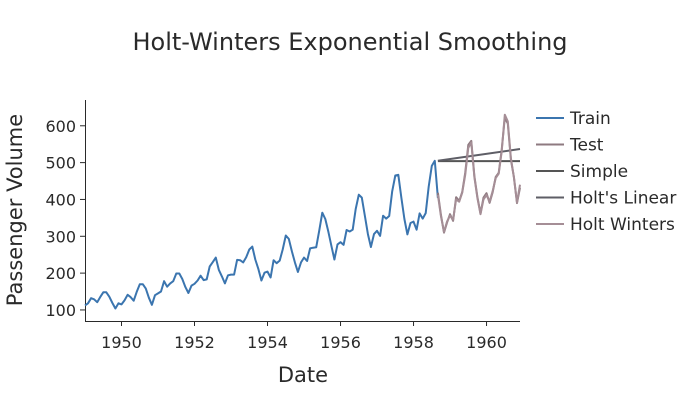  I want to click on x-tick-label: 1958, so click(413, 342).